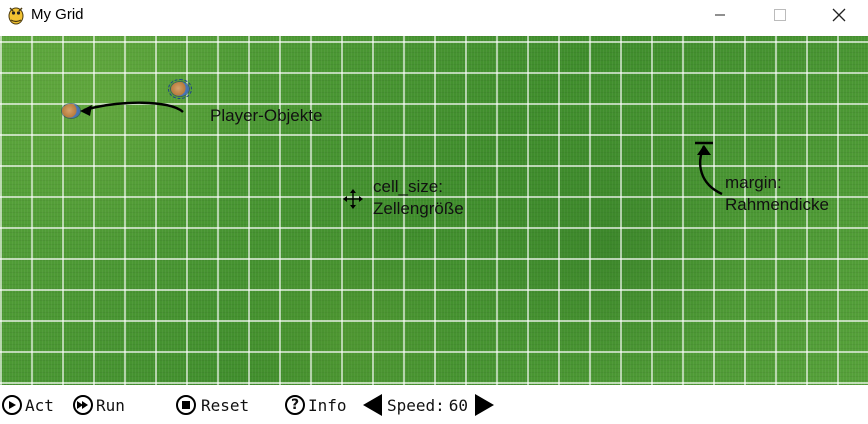 This screenshot has height=424, width=868. I want to click on act-label: Act, so click(39, 405).